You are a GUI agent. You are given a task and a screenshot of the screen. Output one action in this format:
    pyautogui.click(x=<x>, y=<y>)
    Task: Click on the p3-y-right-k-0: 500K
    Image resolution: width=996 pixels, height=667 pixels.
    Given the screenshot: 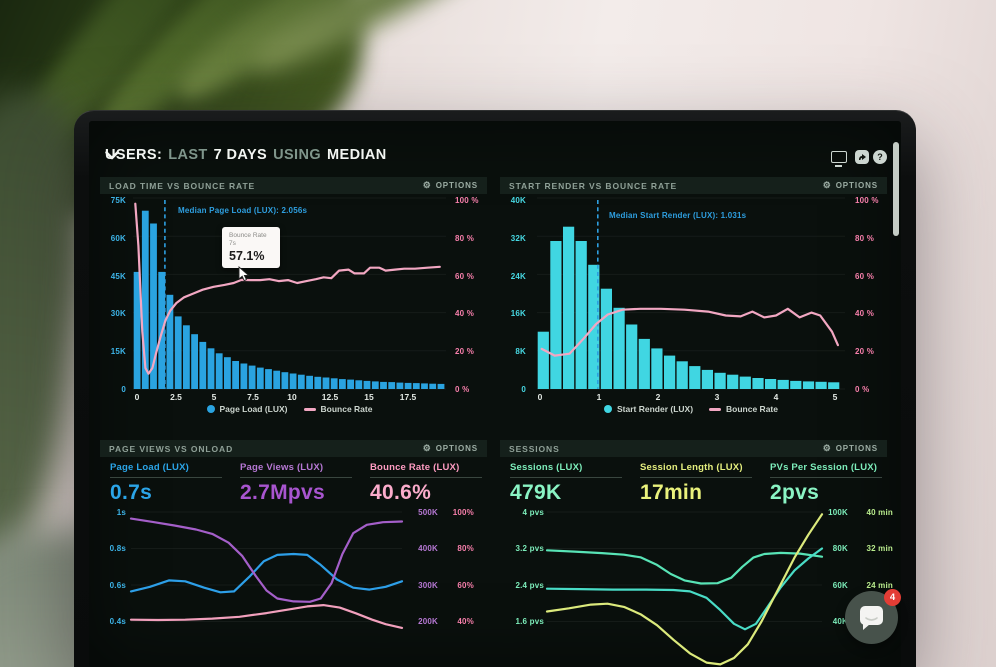 What is the action you would take?
    pyautogui.click(x=428, y=512)
    